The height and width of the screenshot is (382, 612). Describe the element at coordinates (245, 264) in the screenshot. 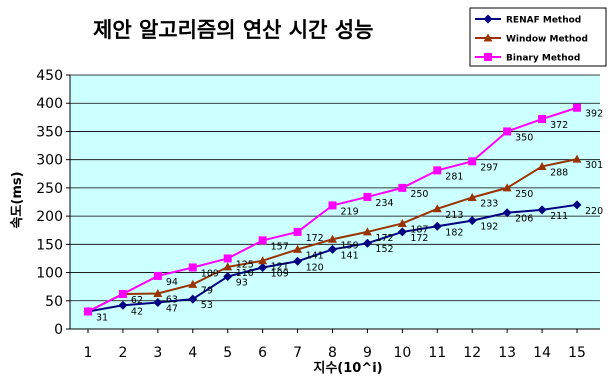

I see `data-label: 125` at that location.